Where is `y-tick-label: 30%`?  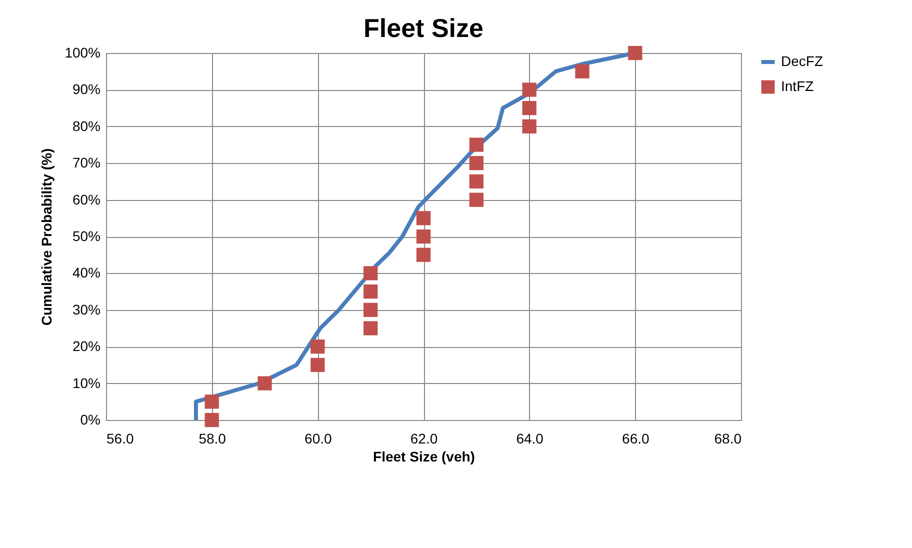 y-tick-label: 30% is located at coordinates (86, 309).